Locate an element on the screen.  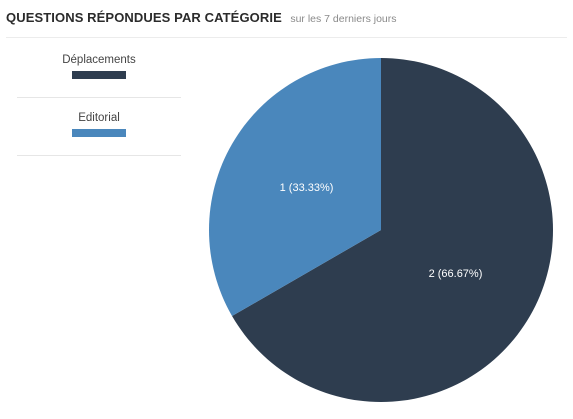
legend-item-deplacements: Déplacements is located at coordinates (99, 69).